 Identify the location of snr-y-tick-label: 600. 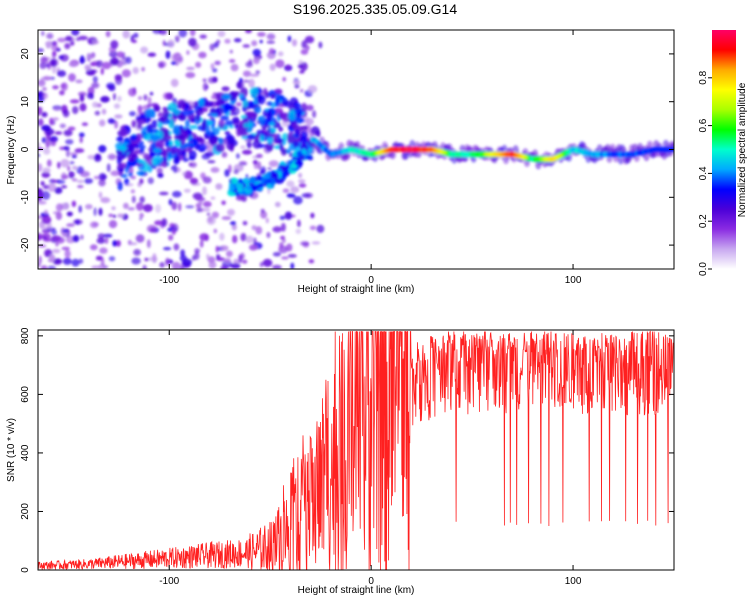
(25, 394).